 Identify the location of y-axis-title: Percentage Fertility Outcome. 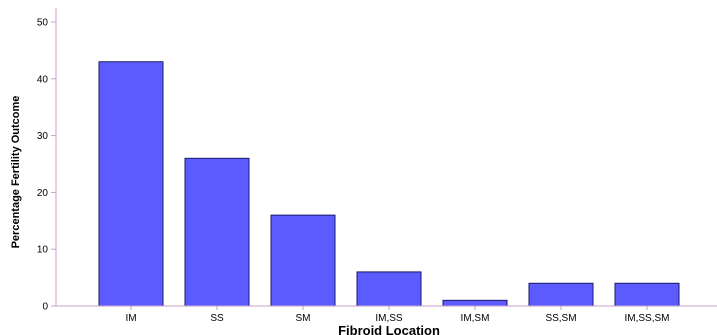
(16, 172).